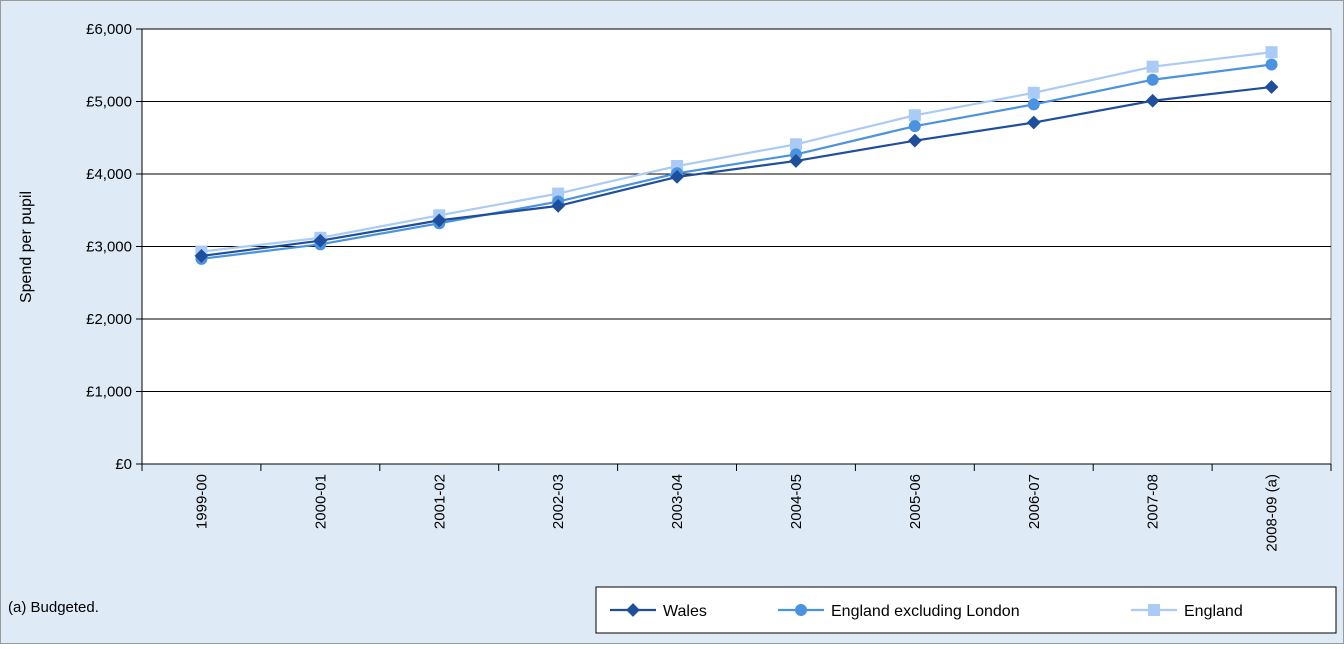  Describe the element at coordinates (26, 247) in the screenshot. I see `y-axis-title: Spend per pupil` at that location.